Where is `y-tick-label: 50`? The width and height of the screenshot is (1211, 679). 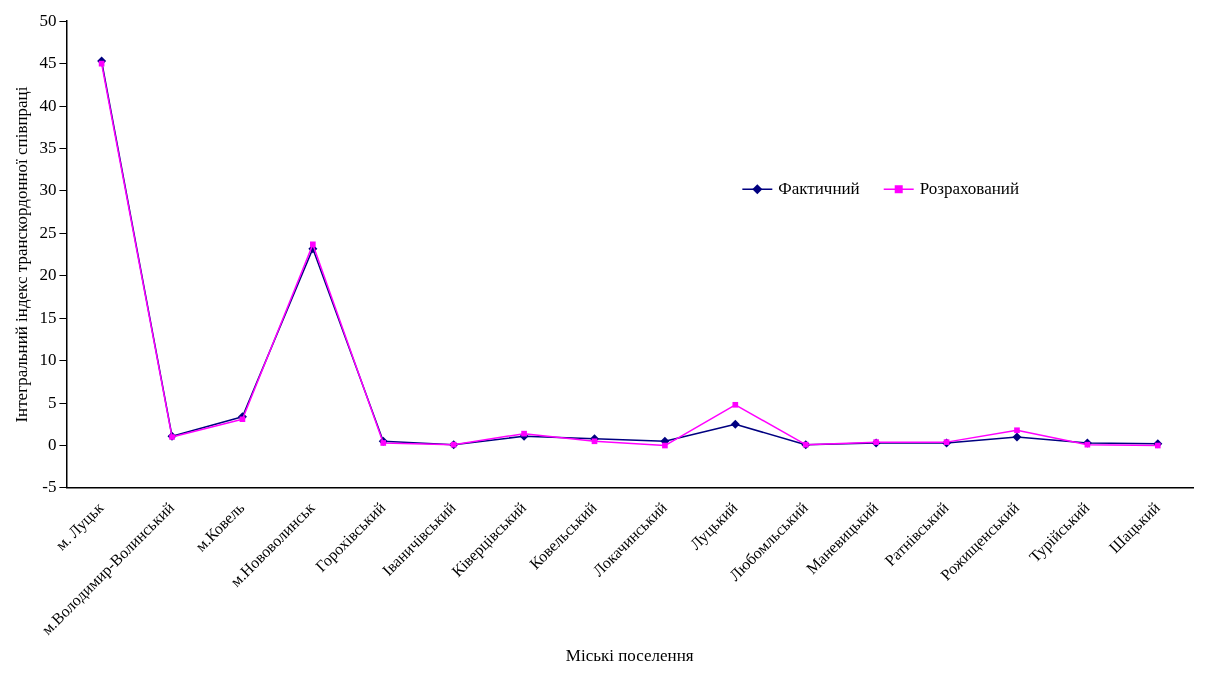
y-tick-label: 50 is located at coordinates (48, 20).